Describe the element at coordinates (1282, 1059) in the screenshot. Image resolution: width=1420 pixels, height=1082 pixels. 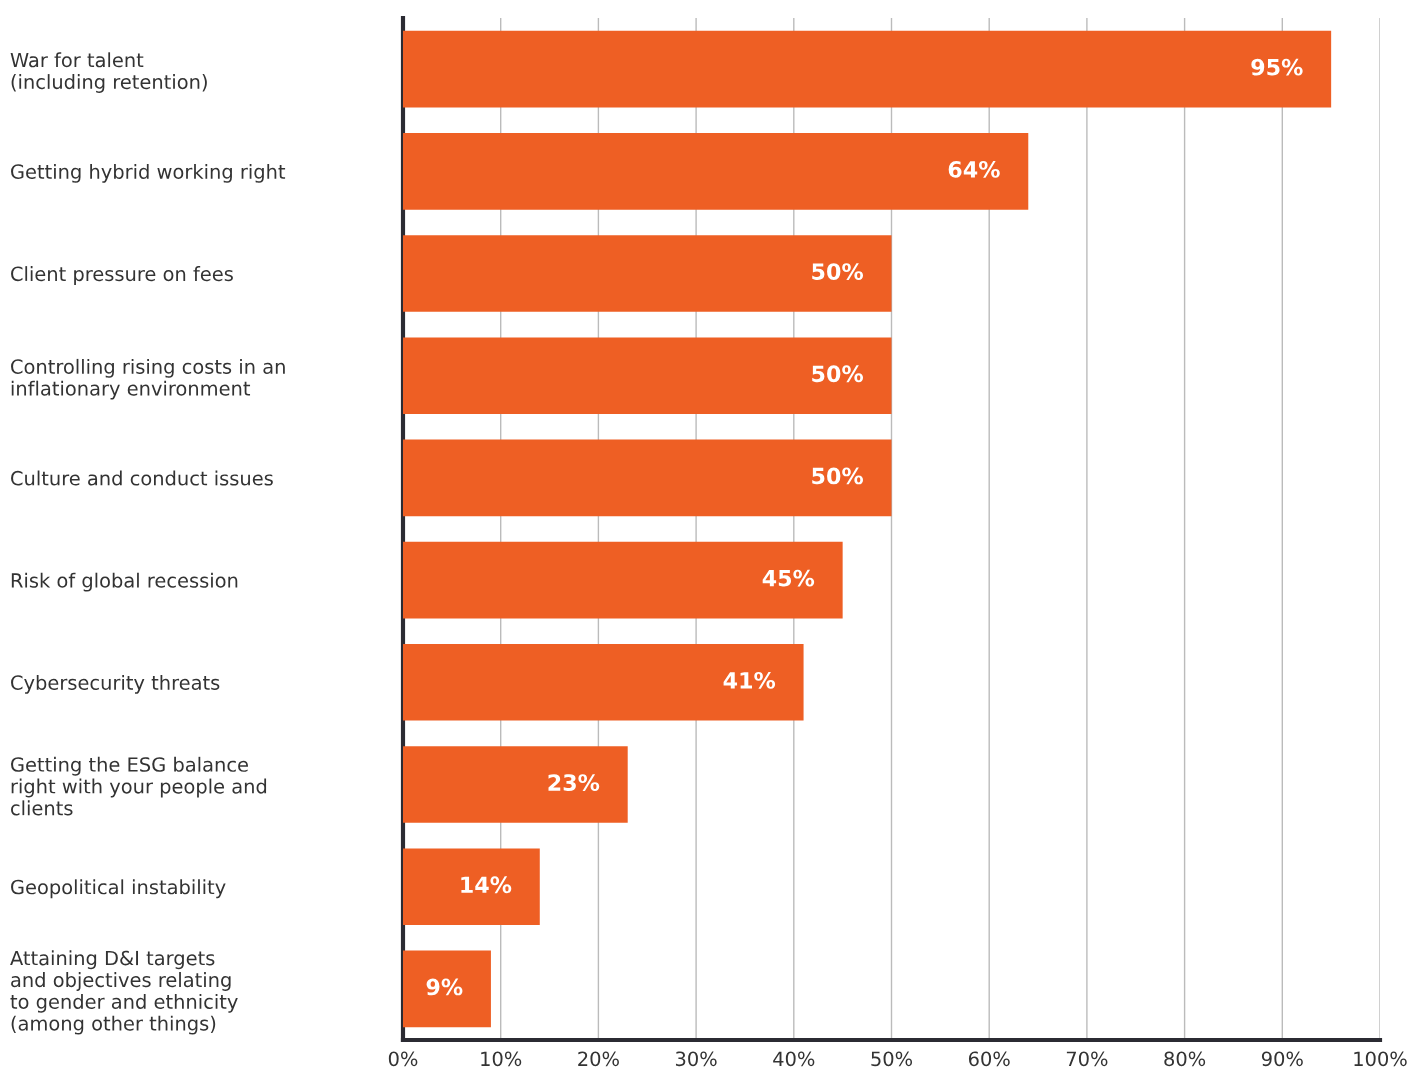
I see `x-tick-label: 90%` at that location.